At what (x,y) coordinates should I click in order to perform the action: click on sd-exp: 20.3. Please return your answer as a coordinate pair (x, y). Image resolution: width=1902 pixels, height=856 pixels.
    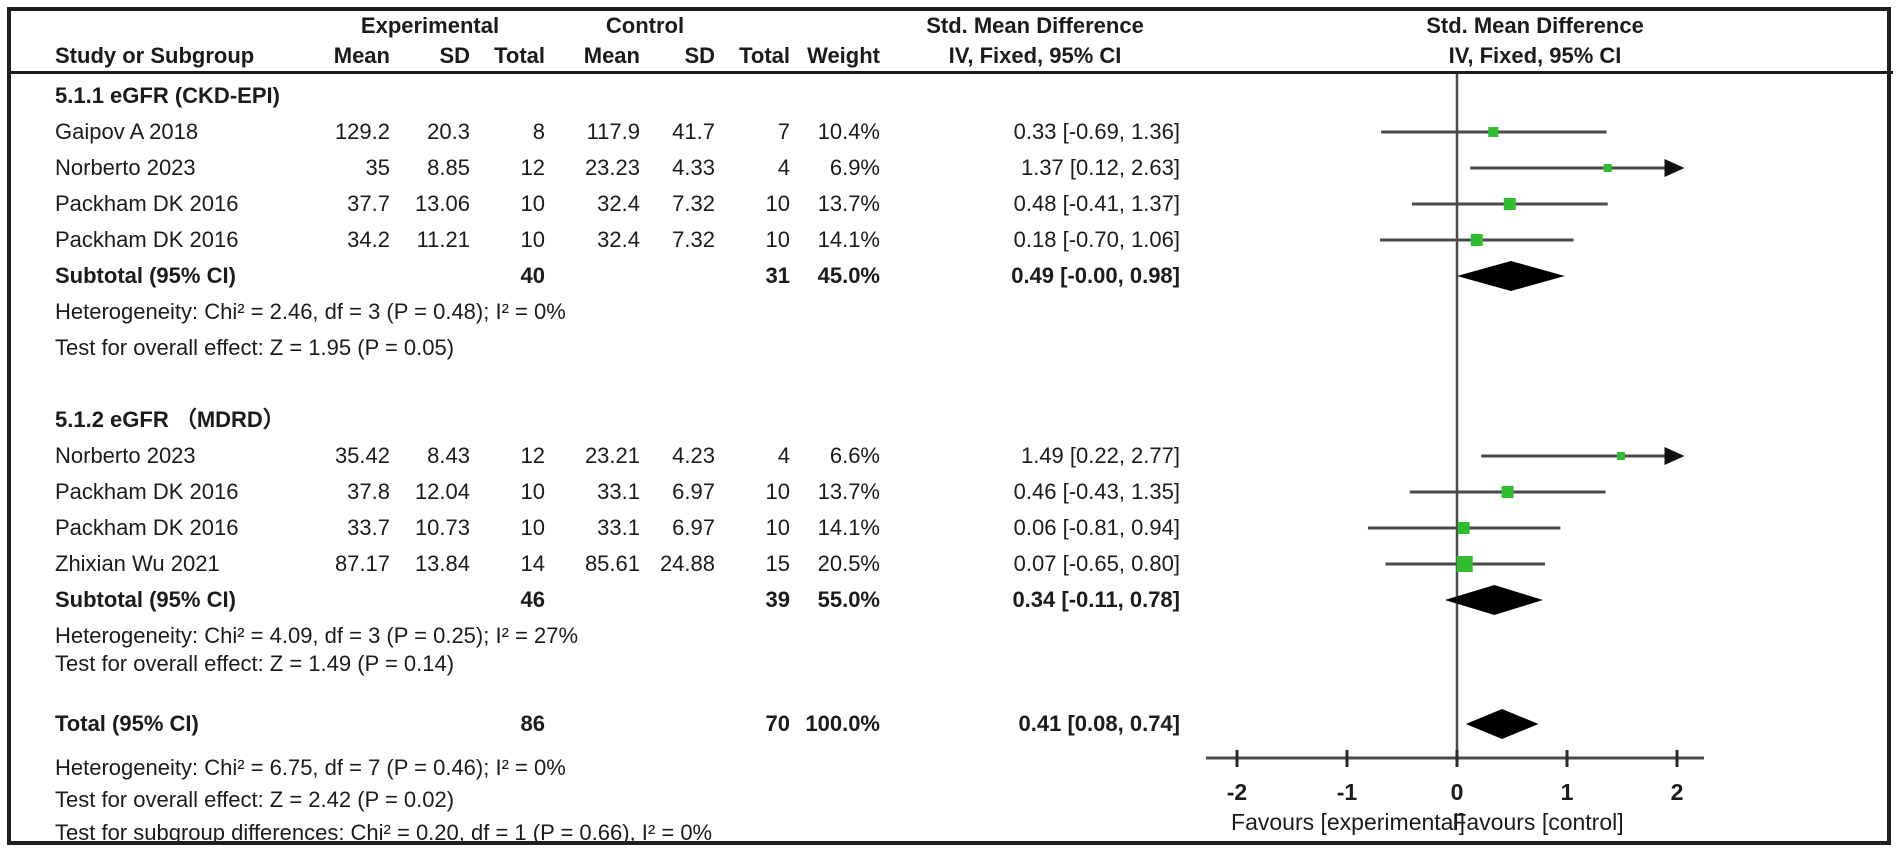
    Looking at the image, I should click on (448, 131).